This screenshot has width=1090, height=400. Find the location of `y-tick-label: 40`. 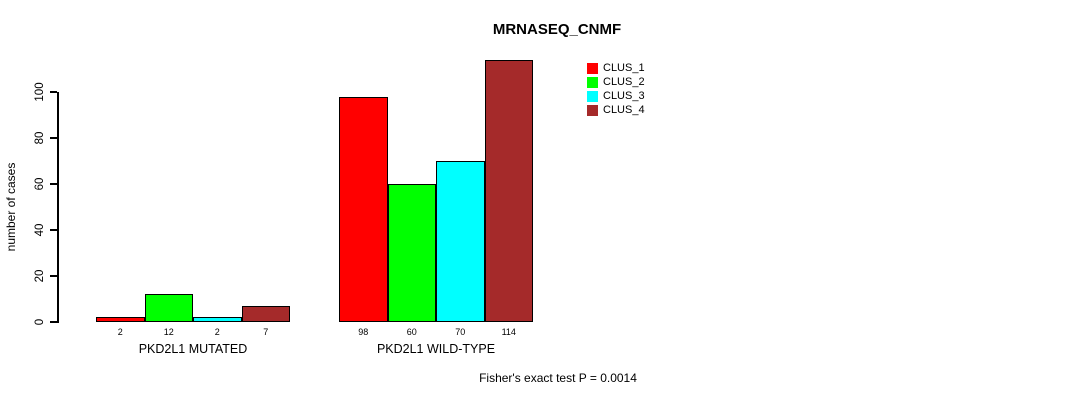

y-tick-label: 40 is located at coordinates (40, 230).